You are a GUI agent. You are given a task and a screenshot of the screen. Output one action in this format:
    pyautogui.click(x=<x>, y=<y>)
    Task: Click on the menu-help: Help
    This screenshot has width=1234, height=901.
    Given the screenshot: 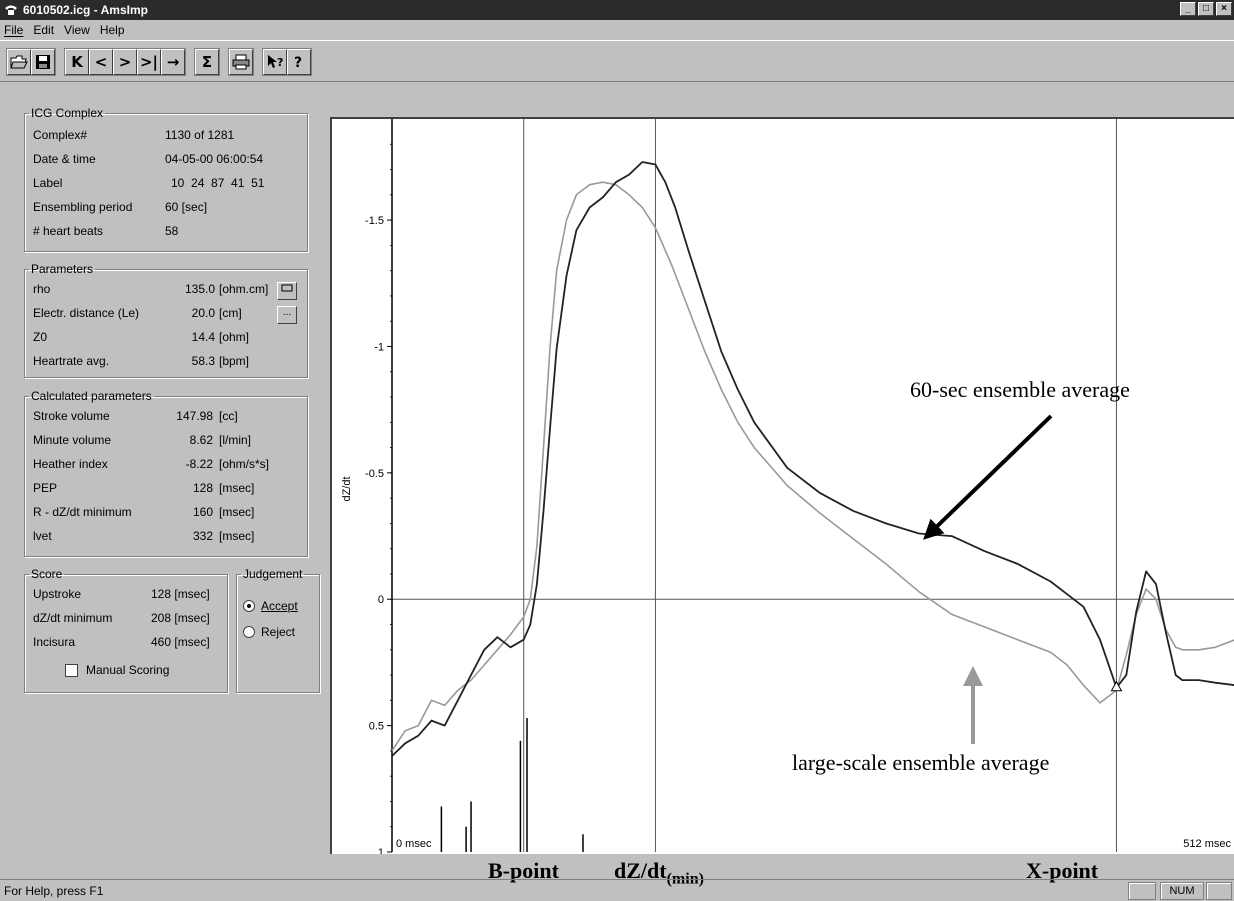 What is the action you would take?
    pyautogui.click(x=112, y=30)
    